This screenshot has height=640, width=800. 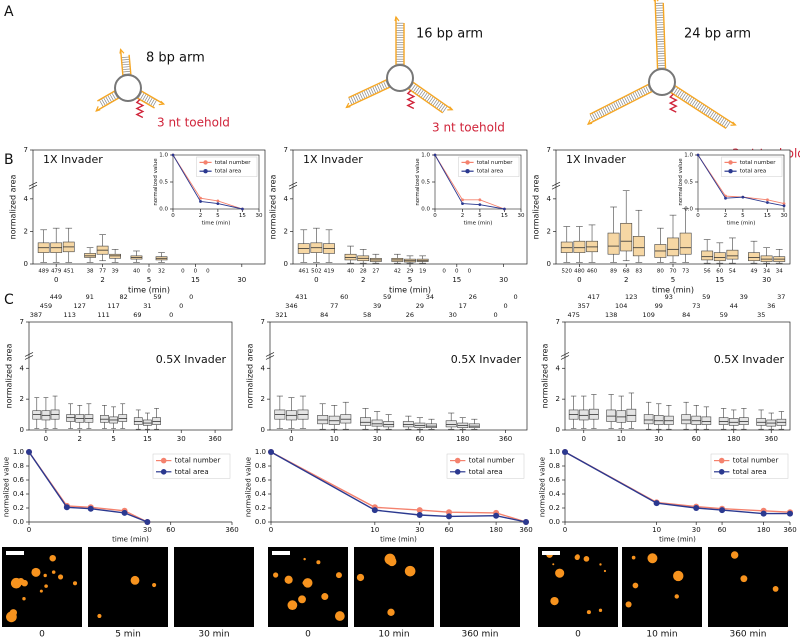 What do you see at coordinates (334, 306) in the screenshot?
I see `count-label: 77` at bounding box center [334, 306].